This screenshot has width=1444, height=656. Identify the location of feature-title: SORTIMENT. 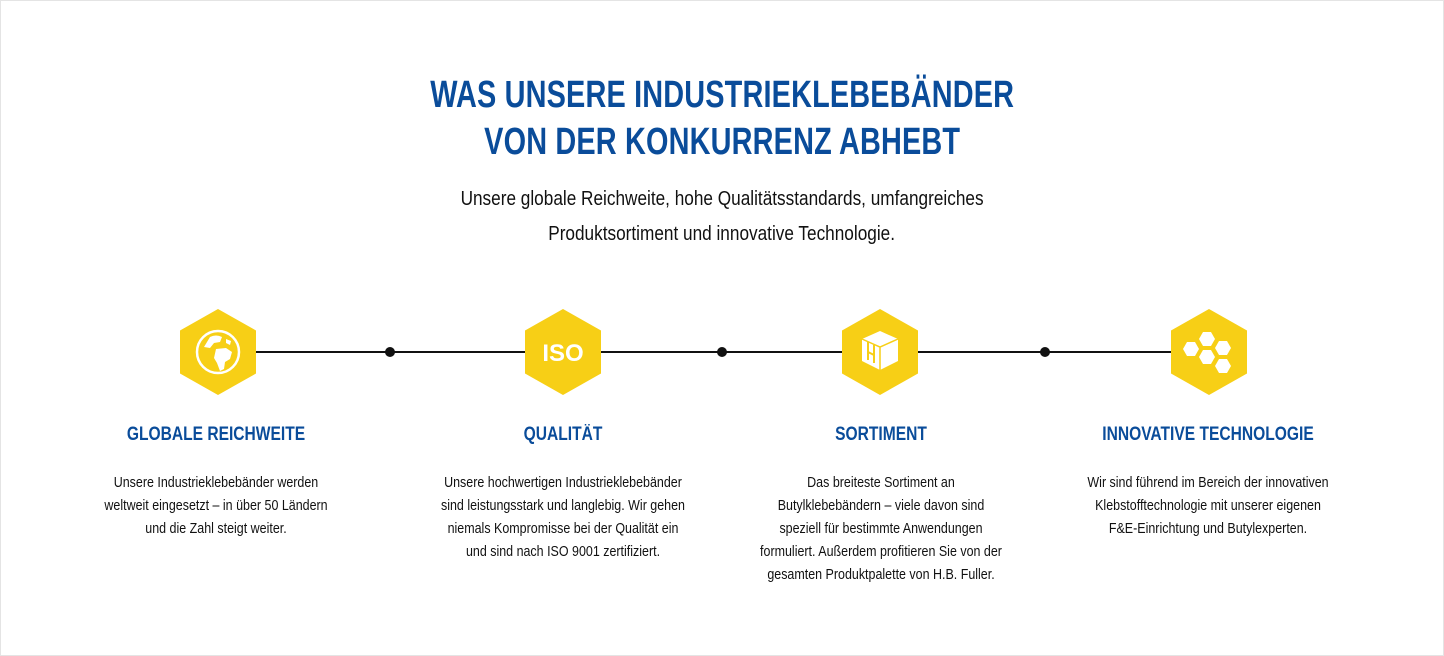
(881, 434).